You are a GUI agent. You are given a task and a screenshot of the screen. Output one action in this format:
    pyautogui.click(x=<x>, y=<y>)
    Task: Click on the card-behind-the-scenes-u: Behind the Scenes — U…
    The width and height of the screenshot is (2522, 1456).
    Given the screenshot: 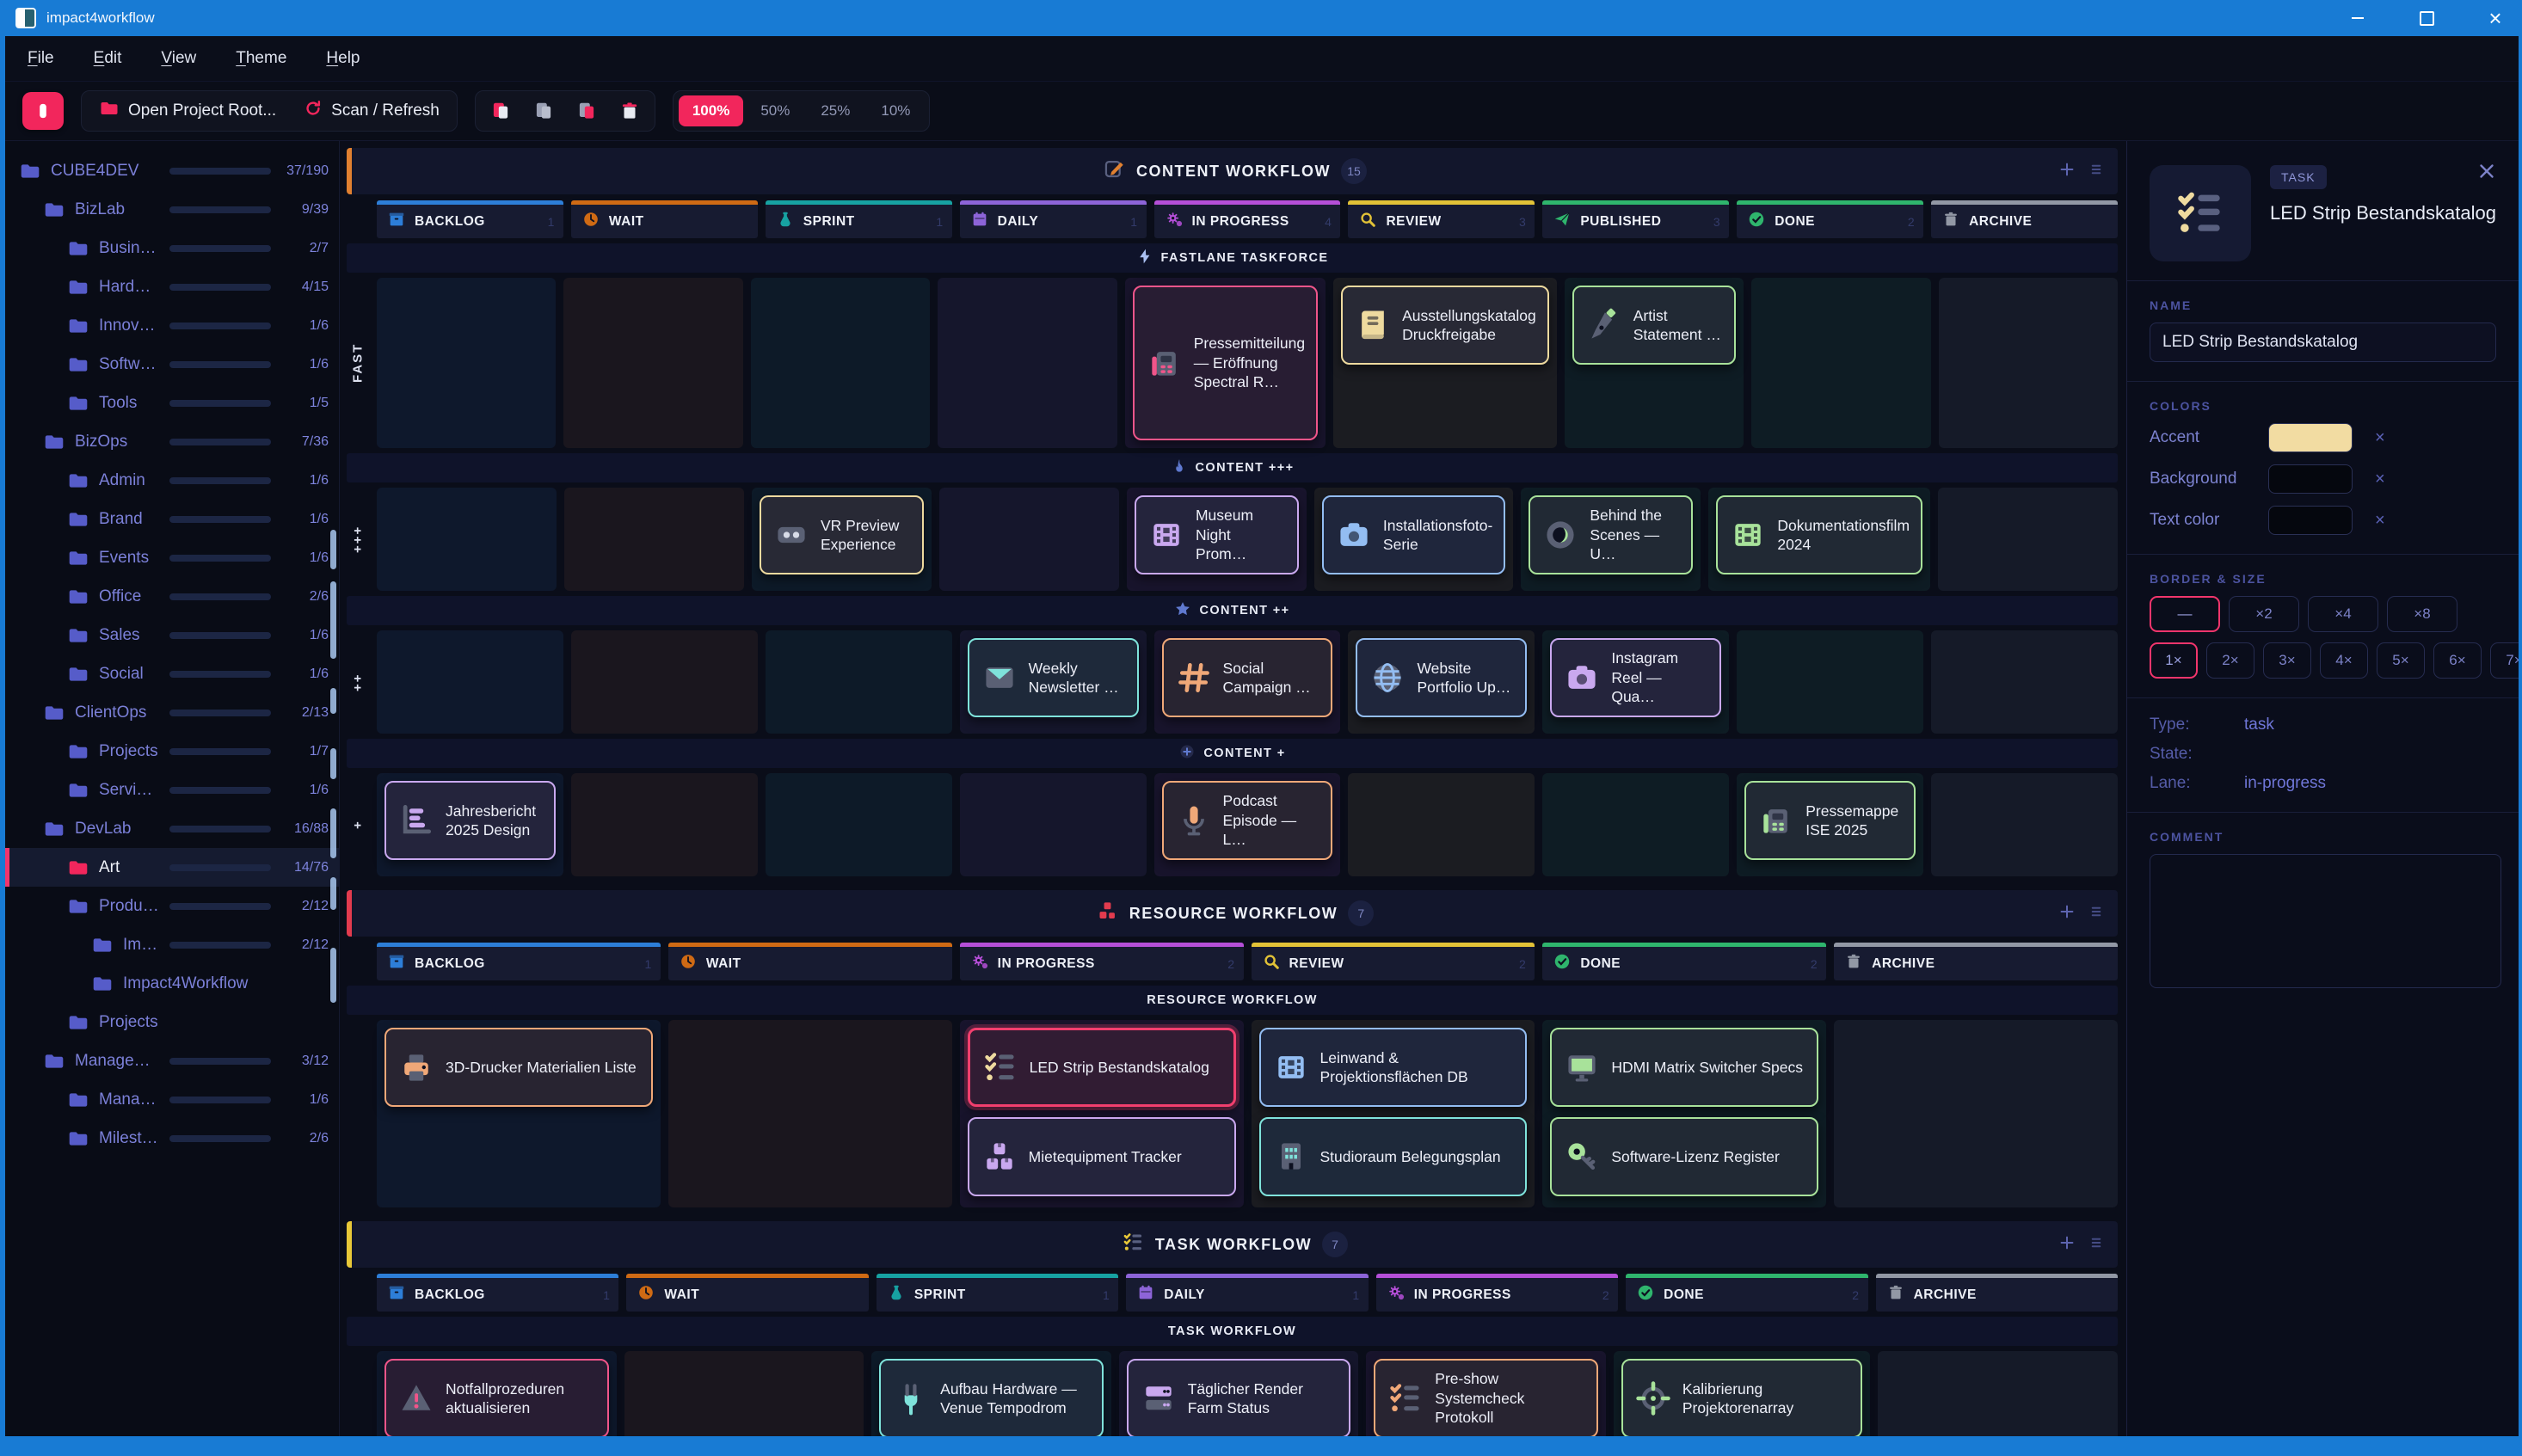 What is the action you would take?
    pyautogui.click(x=1611, y=535)
    